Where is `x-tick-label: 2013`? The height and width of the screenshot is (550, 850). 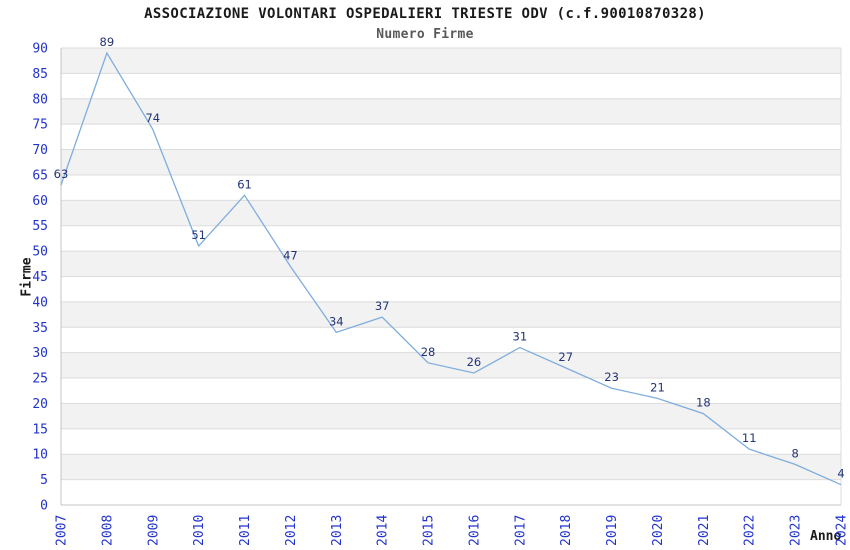 x-tick-label: 2013 is located at coordinates (337, 530).